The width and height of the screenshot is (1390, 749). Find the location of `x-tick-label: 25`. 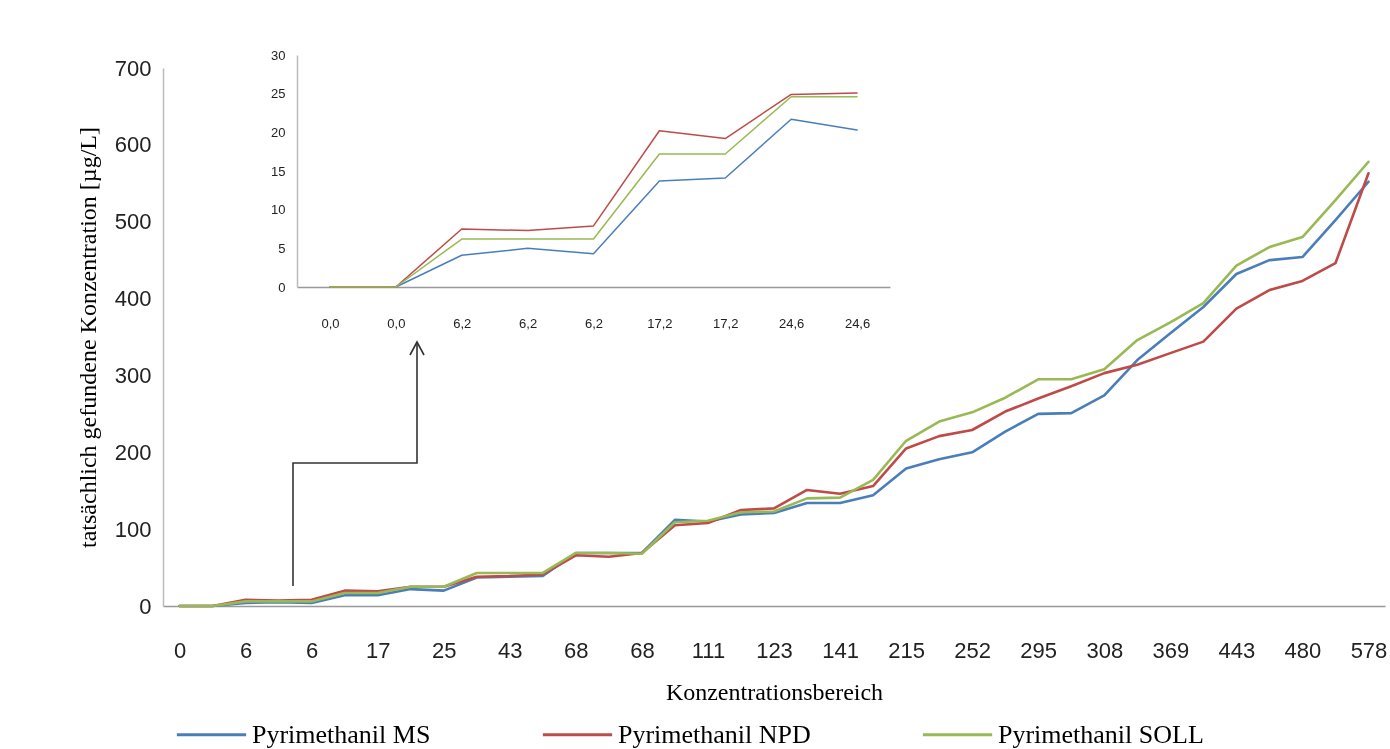

x-tick-label: 25 is located at coordinates (444, 650).